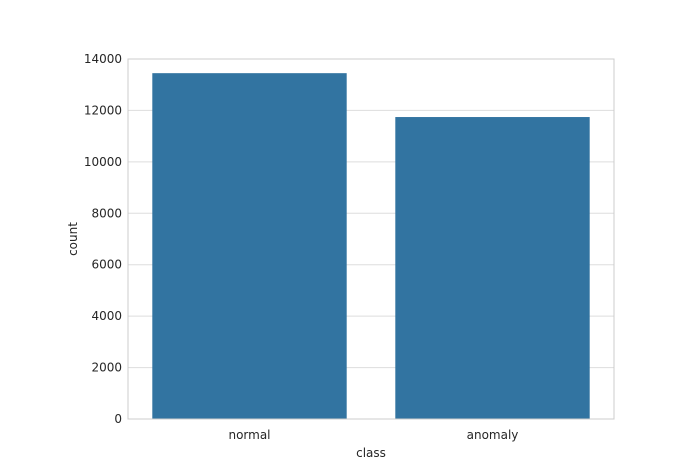  I want to click on x-tick-labels: normal anomaly, so click(373, 435).